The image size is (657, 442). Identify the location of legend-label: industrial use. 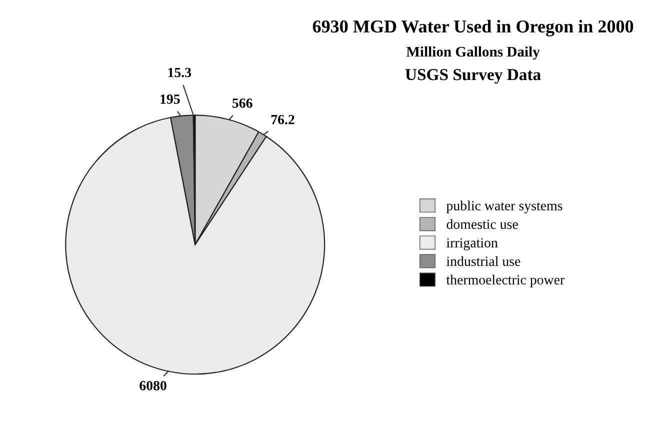
(483, 261).